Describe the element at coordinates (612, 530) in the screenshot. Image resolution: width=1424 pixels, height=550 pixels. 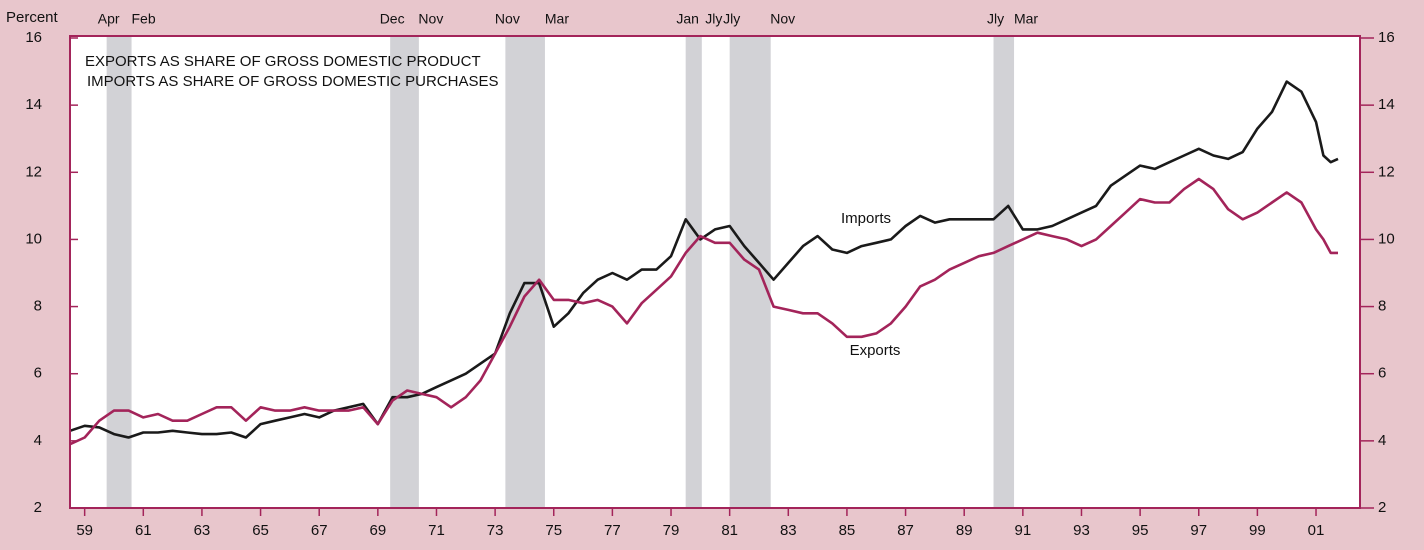
I see `x-tick-label: 77` at that location.